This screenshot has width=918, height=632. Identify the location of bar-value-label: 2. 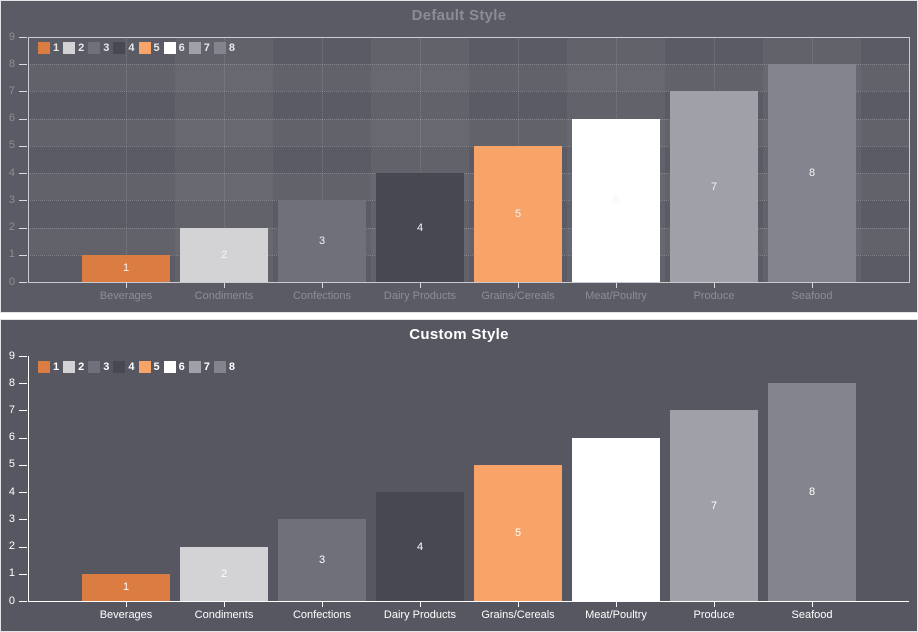
(224, 254).